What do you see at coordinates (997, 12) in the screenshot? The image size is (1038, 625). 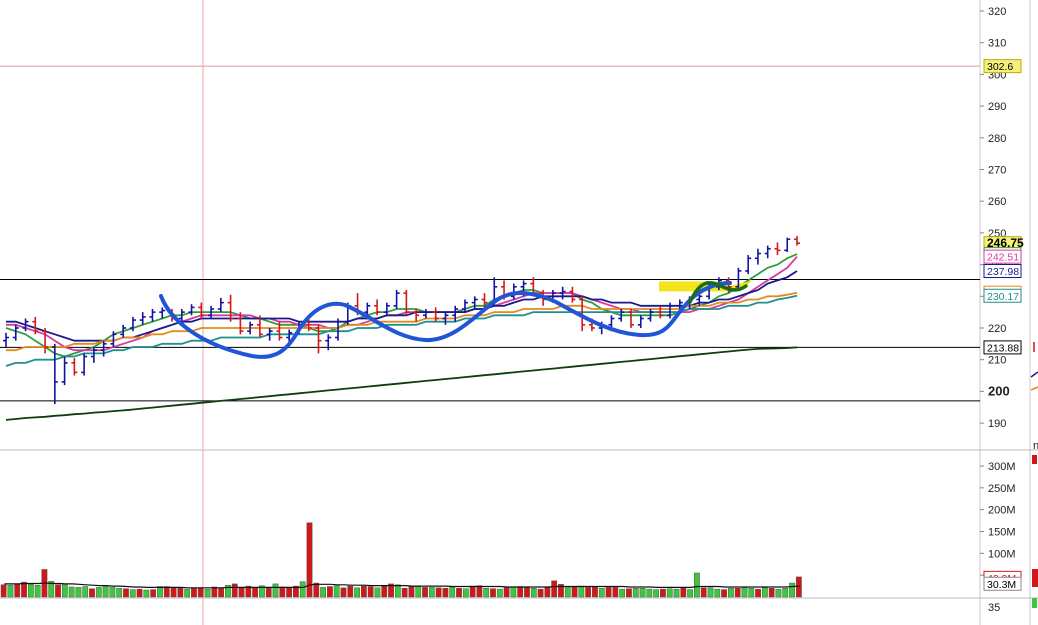 I see `price-tick-label: 320` at bounding box center [997, 12].